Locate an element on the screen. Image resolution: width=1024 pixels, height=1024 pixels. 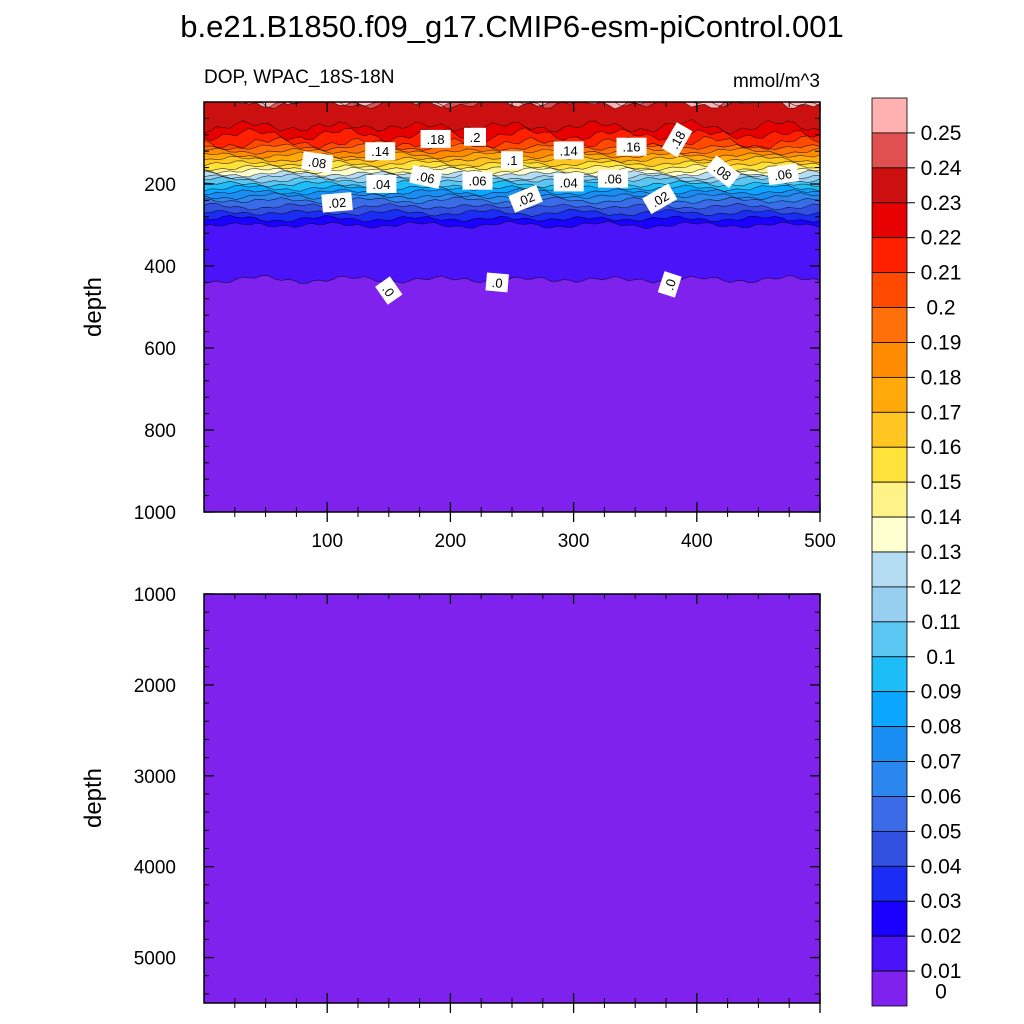
x-tick-label: 300 is located at coordinates (574, 541).